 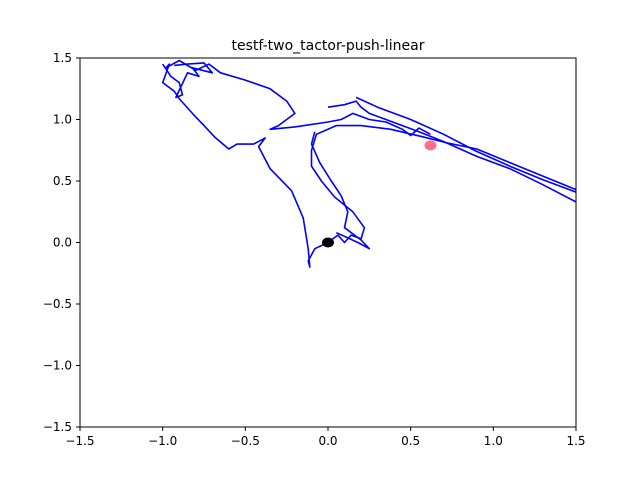 I want to click on y-tick-label: −1.5, so click(x=57, y=427).